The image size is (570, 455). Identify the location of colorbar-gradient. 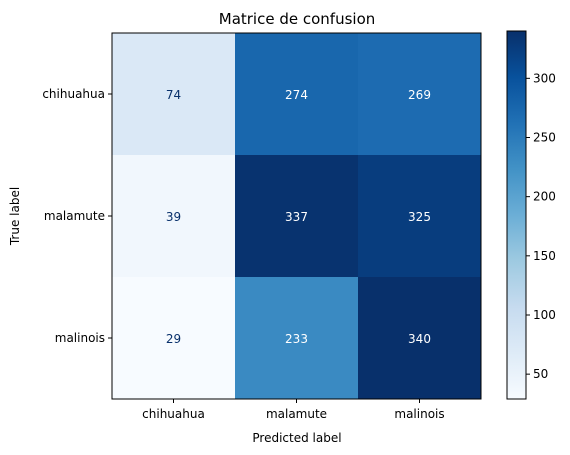
(516, 215).